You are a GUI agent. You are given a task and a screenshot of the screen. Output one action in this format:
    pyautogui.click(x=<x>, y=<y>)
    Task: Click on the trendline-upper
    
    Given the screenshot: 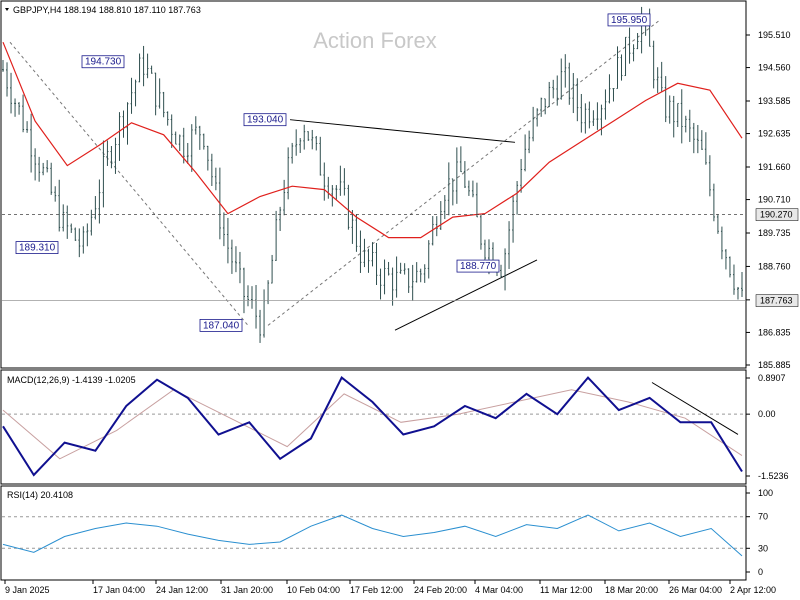 What is the action you would take?
    pyautogui.click(x=402, y=131)
    